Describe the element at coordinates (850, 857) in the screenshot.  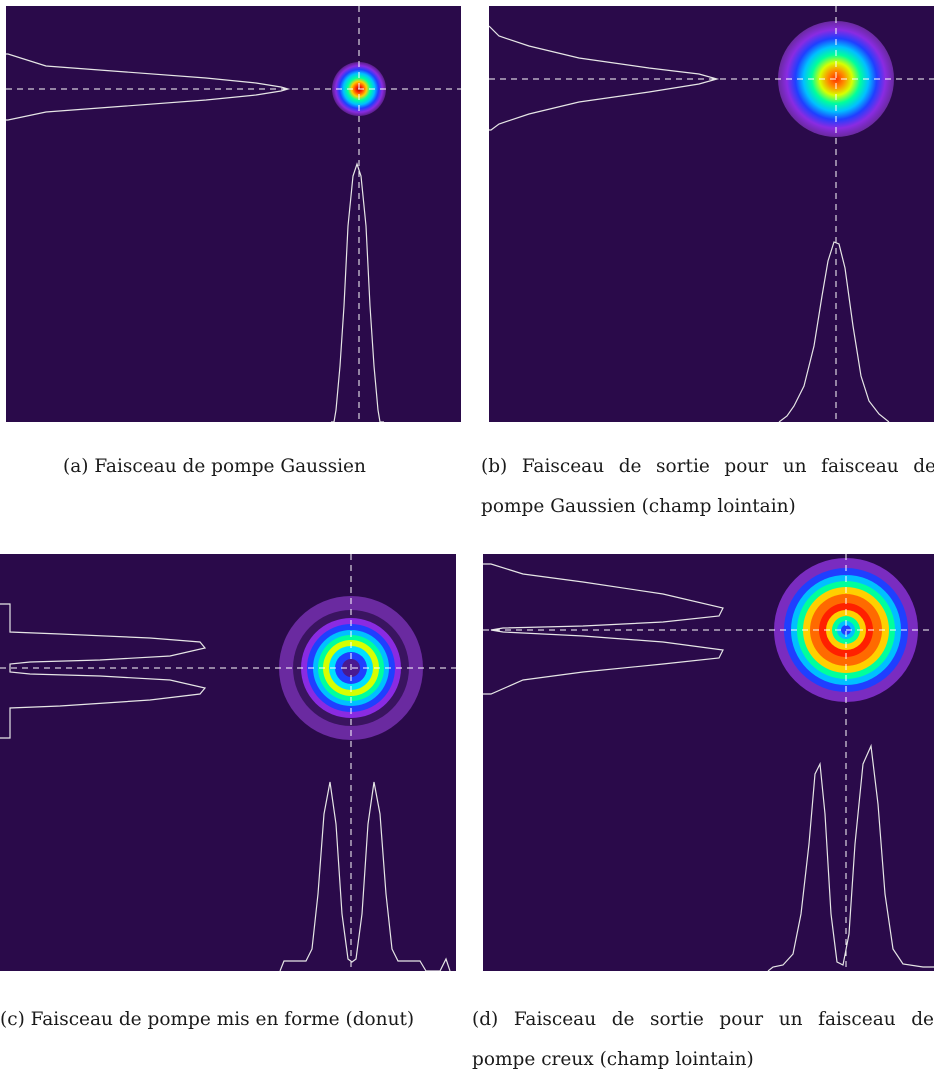
I see `panel-d-horizontal-profile` at that location.